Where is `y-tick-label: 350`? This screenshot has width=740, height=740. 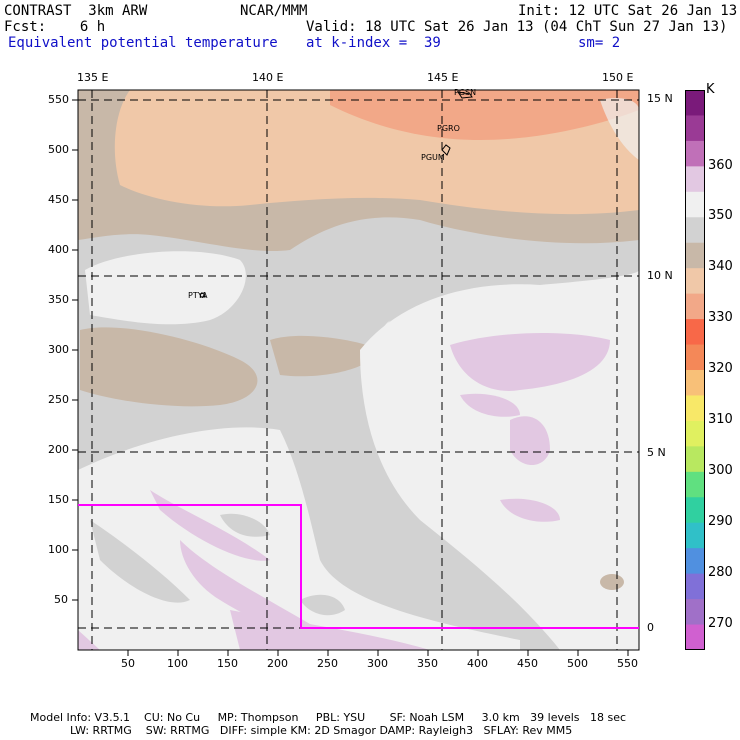 y-tick-label: 350 is located at coordinates (58, 299).